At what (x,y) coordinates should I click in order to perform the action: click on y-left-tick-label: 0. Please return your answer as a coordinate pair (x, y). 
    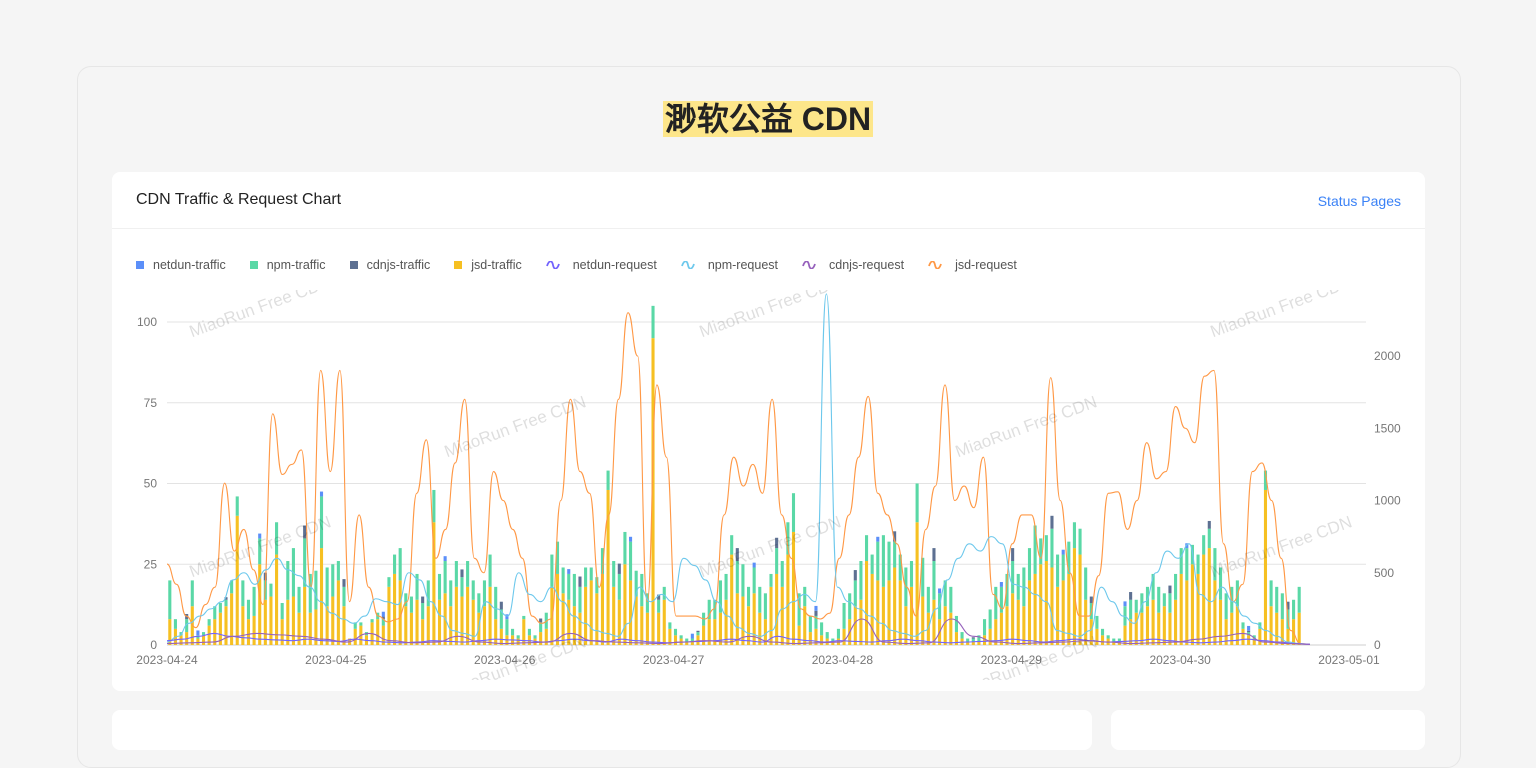
    Looking at the image, I should click on (153, 645).